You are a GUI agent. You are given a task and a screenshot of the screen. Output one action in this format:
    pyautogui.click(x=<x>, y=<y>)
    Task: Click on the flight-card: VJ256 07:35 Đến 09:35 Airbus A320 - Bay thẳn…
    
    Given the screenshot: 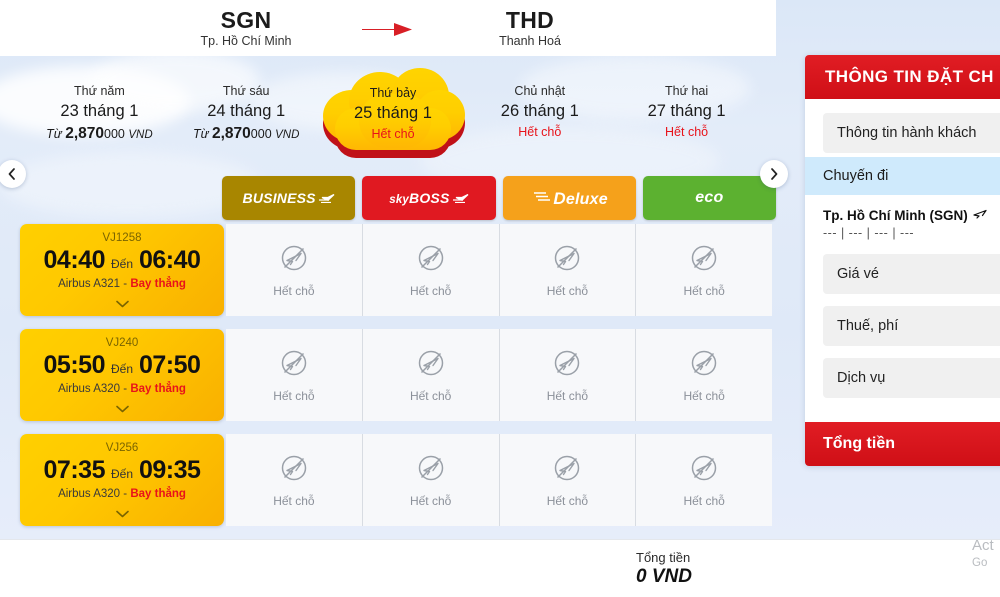 What is the action you would take?
    pyautogui.click(x=122, y=480)
    